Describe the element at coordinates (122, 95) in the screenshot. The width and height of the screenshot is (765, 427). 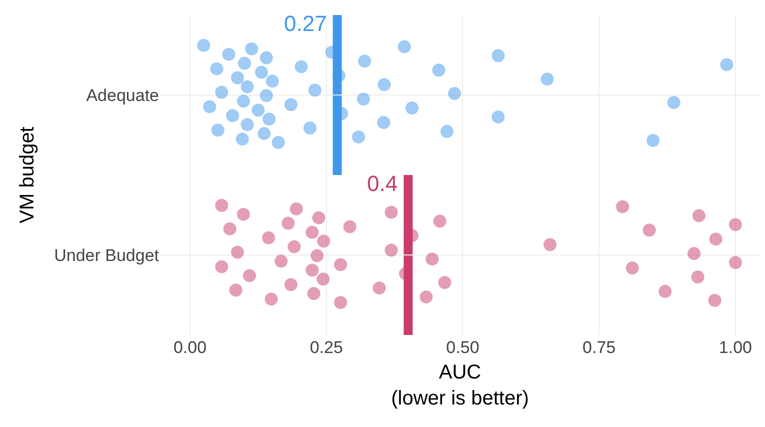
I see `y-tick-label: Adequate` at that location.